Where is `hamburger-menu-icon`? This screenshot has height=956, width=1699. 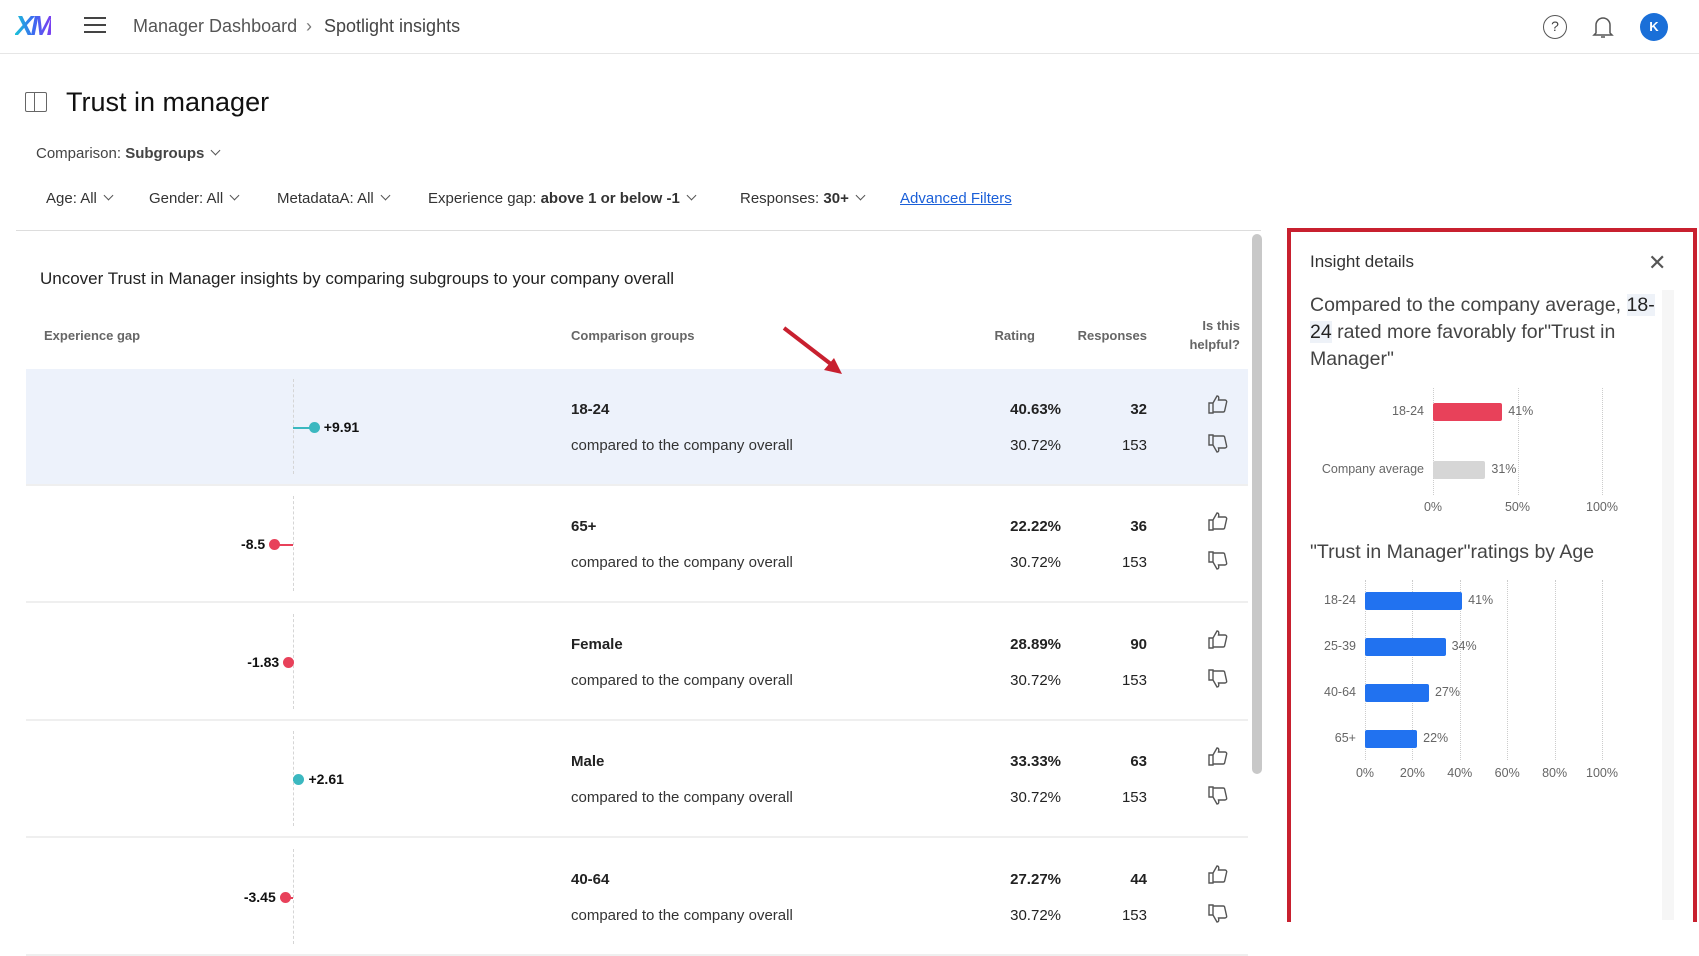 hamburger-menu-icon is located at coordinates (95, 26).